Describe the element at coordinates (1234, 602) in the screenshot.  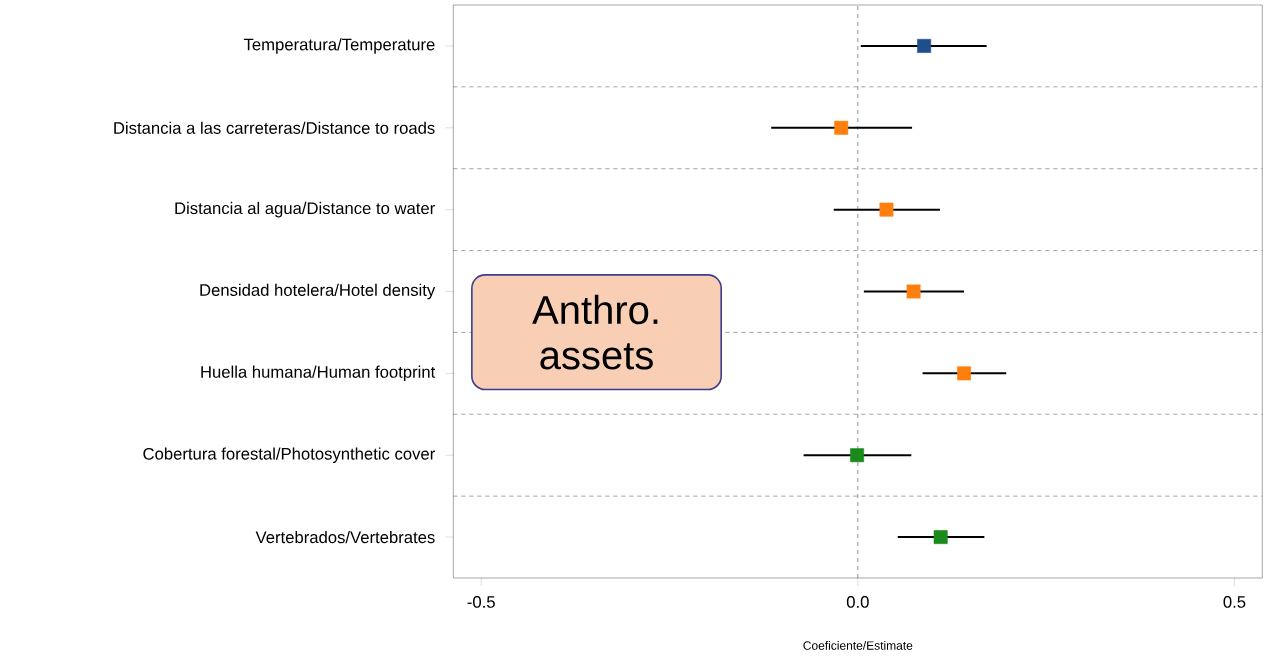
I see `x-tick-label: 0.5` at that location.